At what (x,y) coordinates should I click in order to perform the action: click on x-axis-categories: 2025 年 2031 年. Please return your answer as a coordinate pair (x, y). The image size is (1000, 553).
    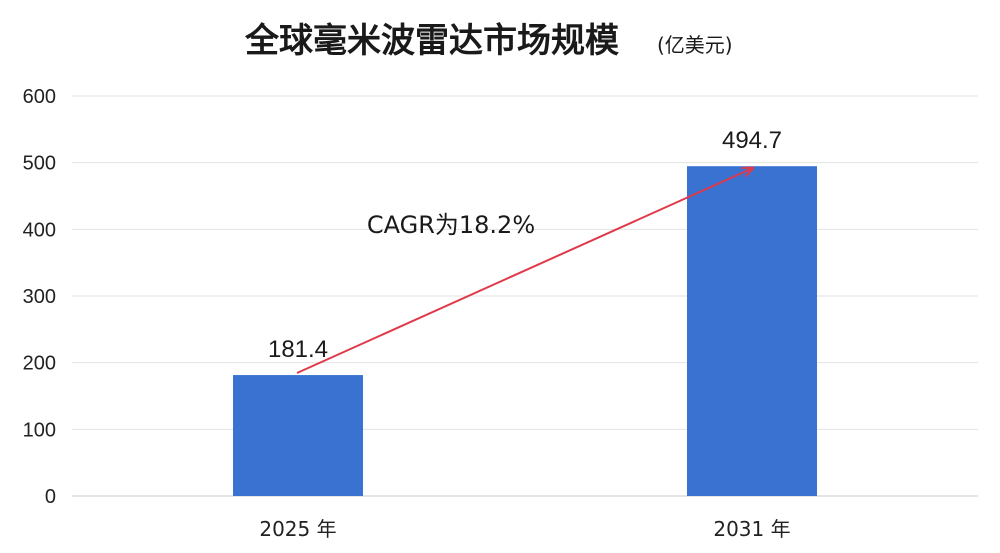
    Looking at the image, I should click on (524, 529).